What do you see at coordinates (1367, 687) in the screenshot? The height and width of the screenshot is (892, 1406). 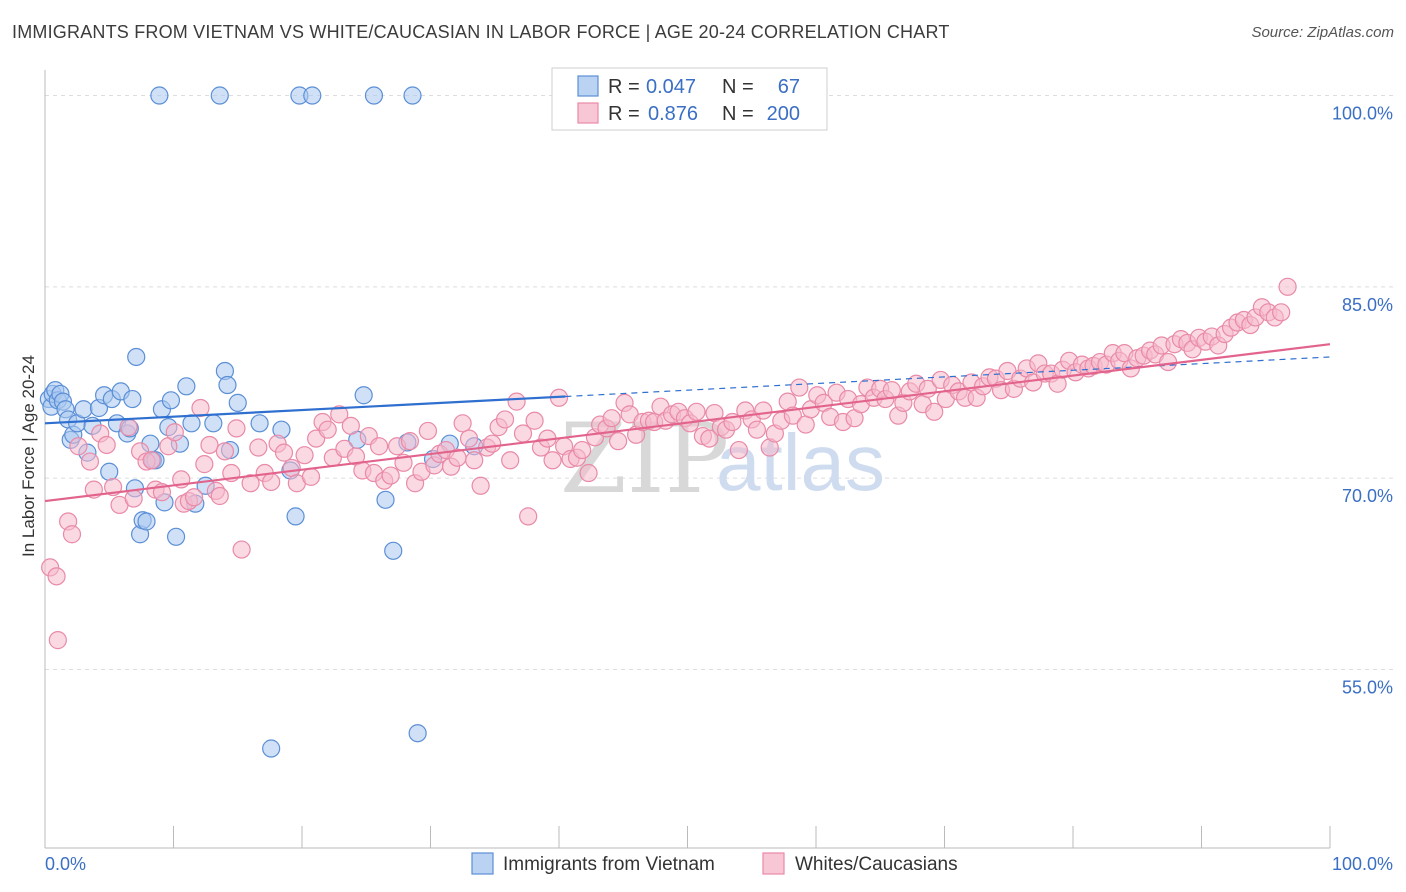 I see `y-tick-label-0: 55.0%` at bounding box center [1367, 687].